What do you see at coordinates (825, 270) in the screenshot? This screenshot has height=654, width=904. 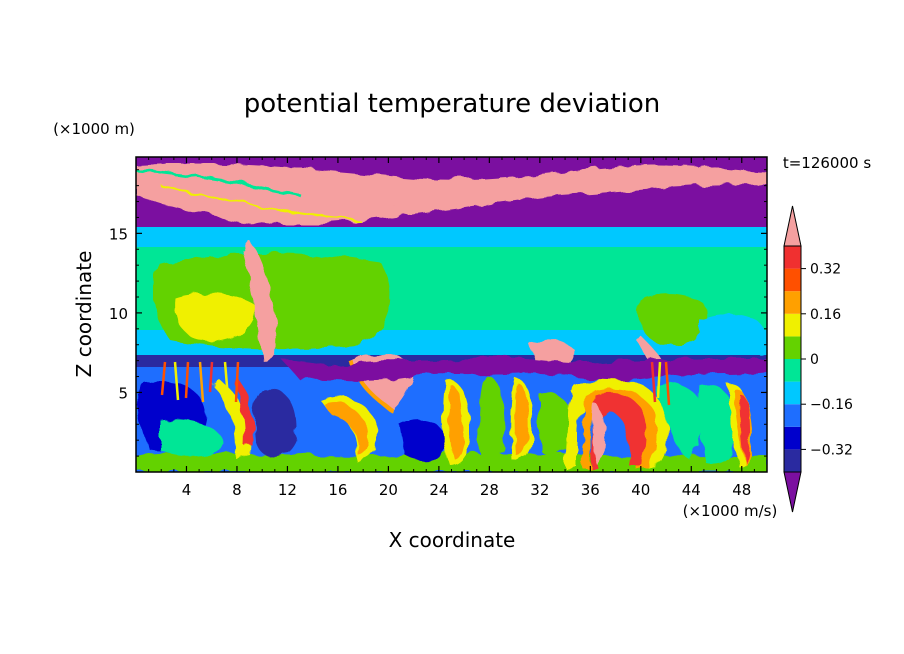 I see `colorbar-tick-label: 0.32` at bounding box center [825, 270].